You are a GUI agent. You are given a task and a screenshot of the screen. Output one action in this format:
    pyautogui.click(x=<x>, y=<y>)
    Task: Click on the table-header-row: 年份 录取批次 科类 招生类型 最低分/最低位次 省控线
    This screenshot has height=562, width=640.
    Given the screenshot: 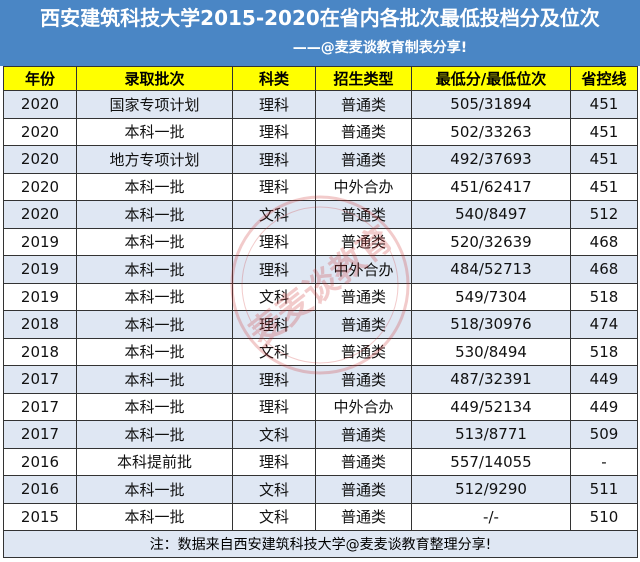 What is the action you would take?
    pyautogui.click(x=320, y=78)
    